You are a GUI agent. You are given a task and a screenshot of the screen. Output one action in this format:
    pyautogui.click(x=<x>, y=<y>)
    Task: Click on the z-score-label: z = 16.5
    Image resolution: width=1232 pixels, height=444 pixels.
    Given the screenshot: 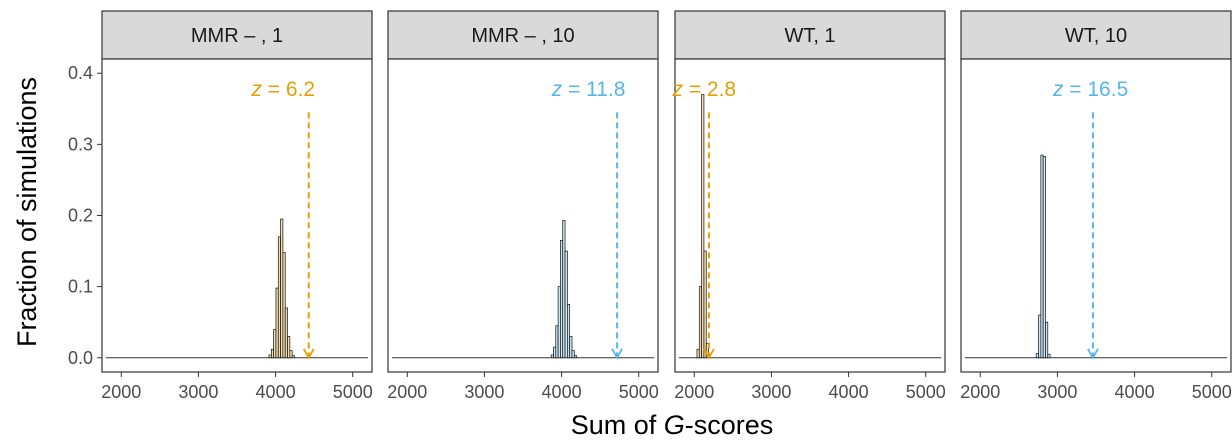 What is the action you would take?
    pyautogui.click(x=1090, y=89)
    